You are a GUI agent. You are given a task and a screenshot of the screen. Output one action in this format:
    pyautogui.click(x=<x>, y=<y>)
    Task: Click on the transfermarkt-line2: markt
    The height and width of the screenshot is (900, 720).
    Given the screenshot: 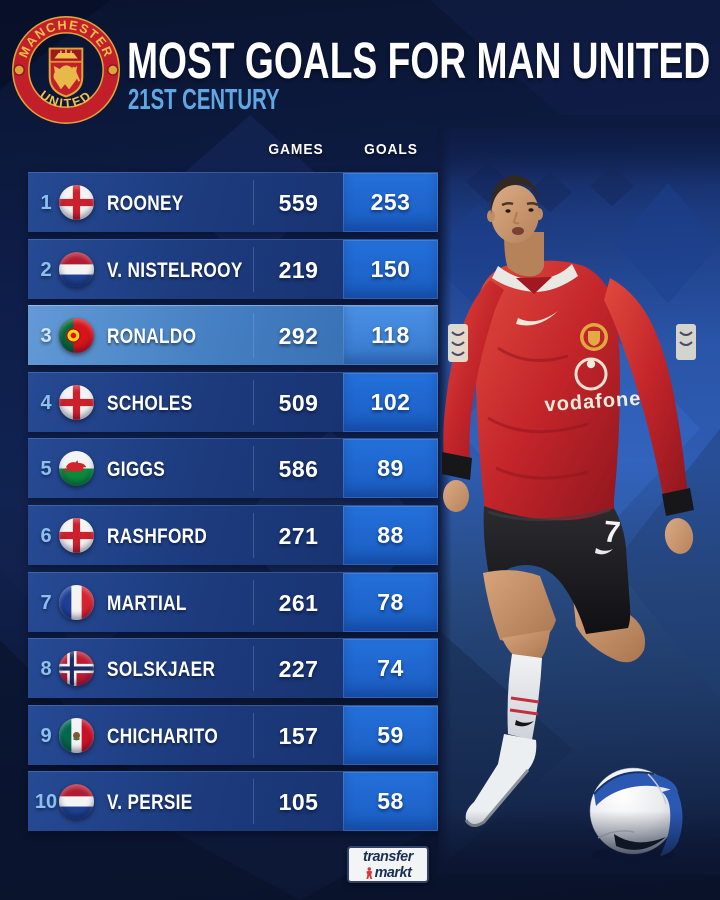 What is the action you would take?
    pyautogui.click(x=393, y=872)
    